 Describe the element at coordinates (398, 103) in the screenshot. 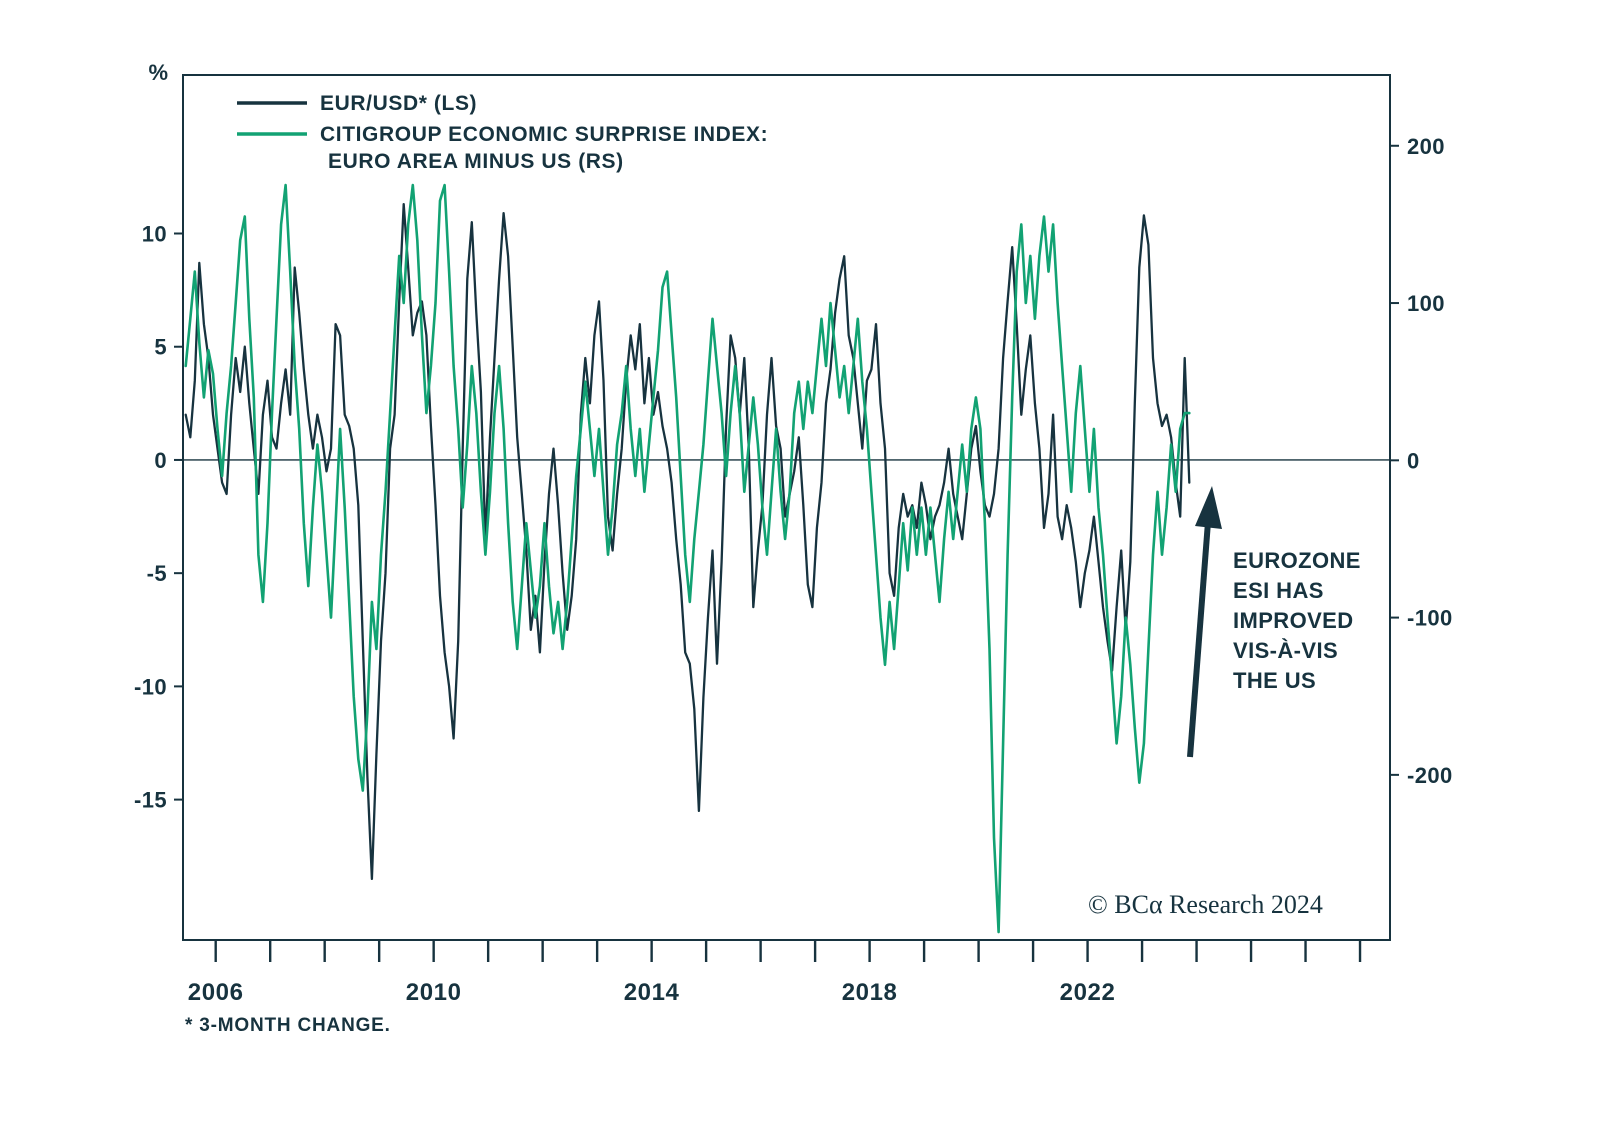

I see `legend-label-eurusd: EUR/USD* (LS)` at that location.